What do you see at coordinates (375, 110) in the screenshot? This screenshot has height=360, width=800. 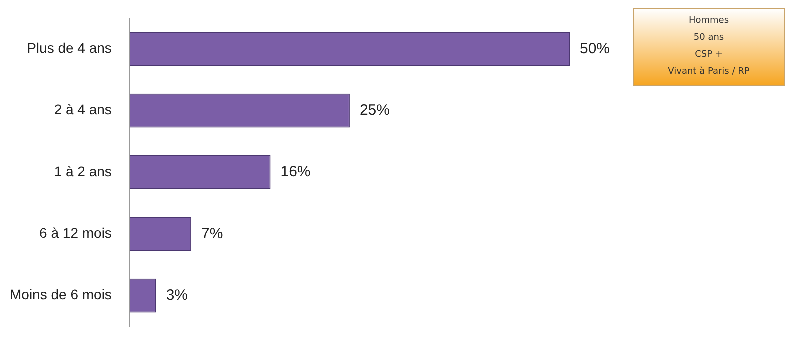 I see `data-label: 25%` at bounding box center [375, 110].